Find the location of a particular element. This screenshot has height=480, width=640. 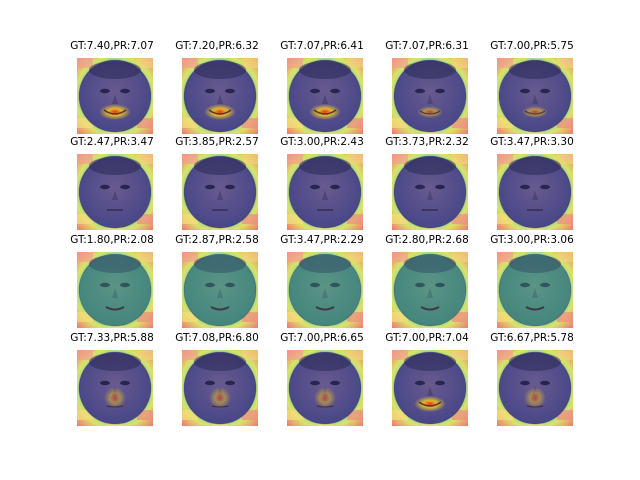

panel-label: GT:3.85,PR:2.57 is located at coordinates (217, 142).